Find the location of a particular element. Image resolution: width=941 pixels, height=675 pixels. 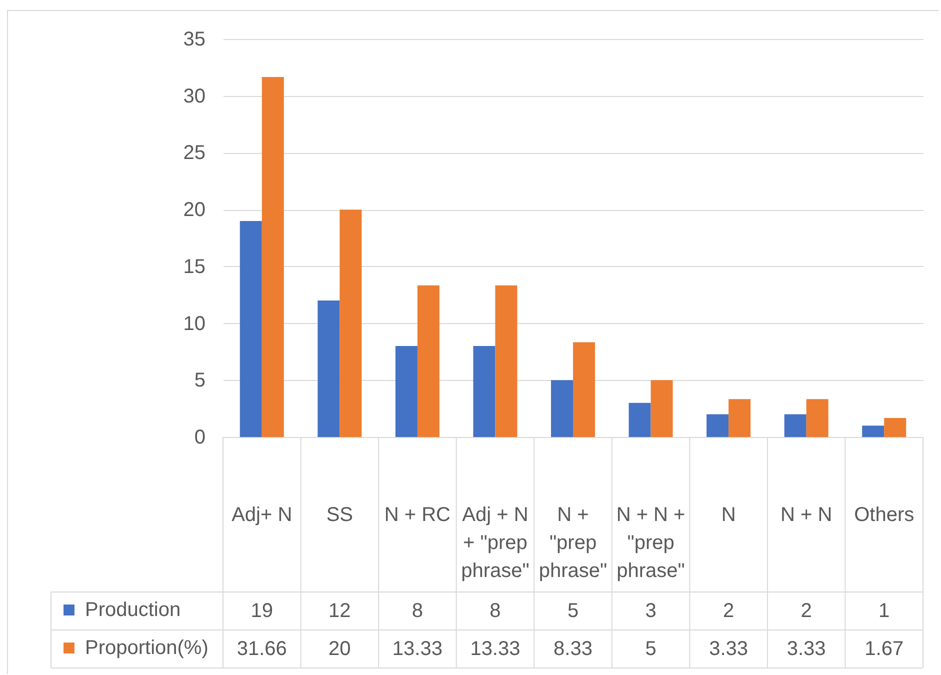

x-tick-label: Adj + N + "prep phrase" is located at coordinates (495, 543).